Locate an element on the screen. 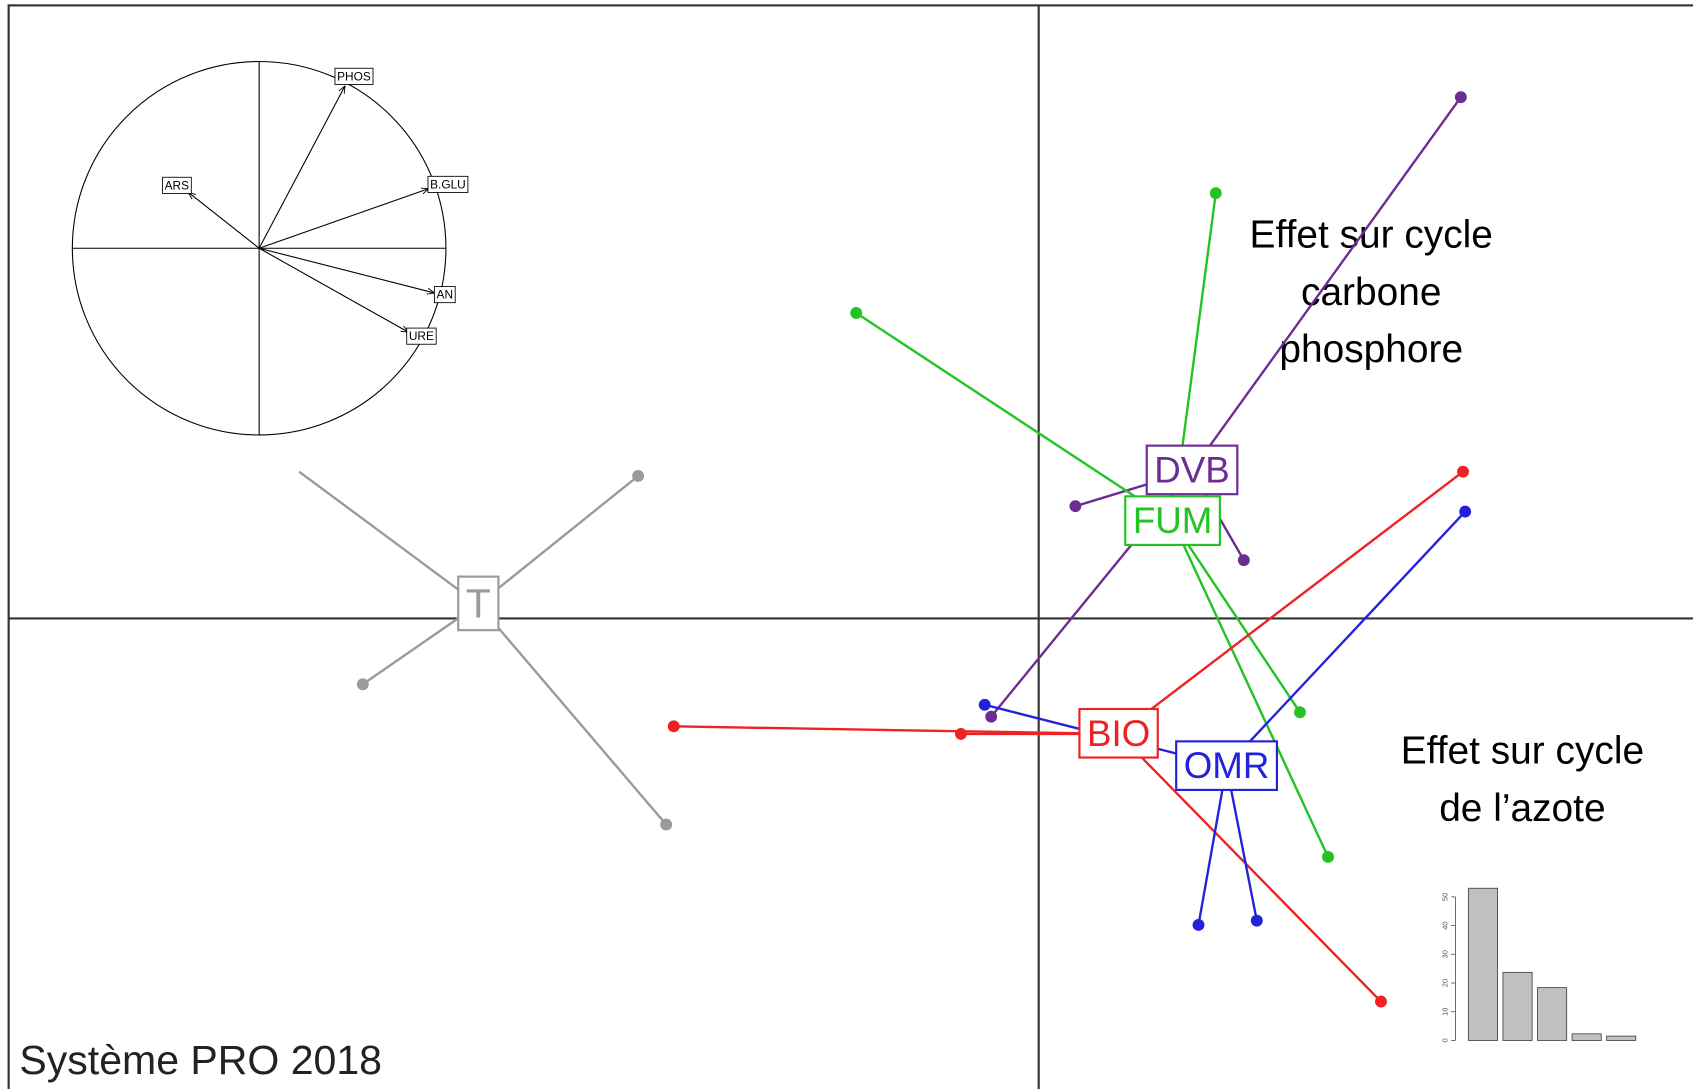 This screenshot has height=1089, width=1693. group-label: DVB is located at coordinates (1191, 469).